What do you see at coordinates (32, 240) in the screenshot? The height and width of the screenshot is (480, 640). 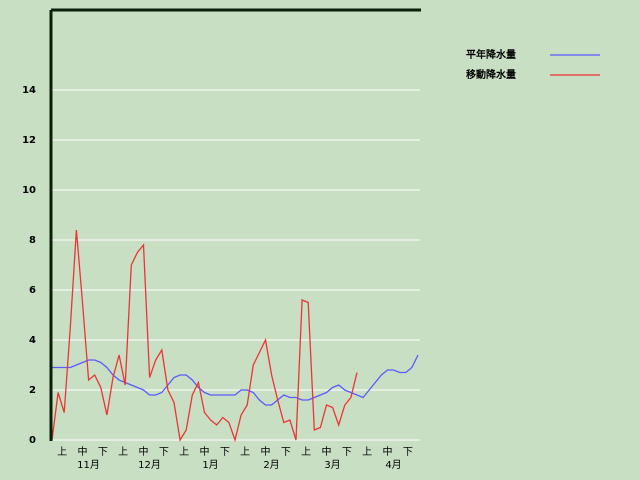 I see `y-tick-label: 8` at bounding box center [32, 240].